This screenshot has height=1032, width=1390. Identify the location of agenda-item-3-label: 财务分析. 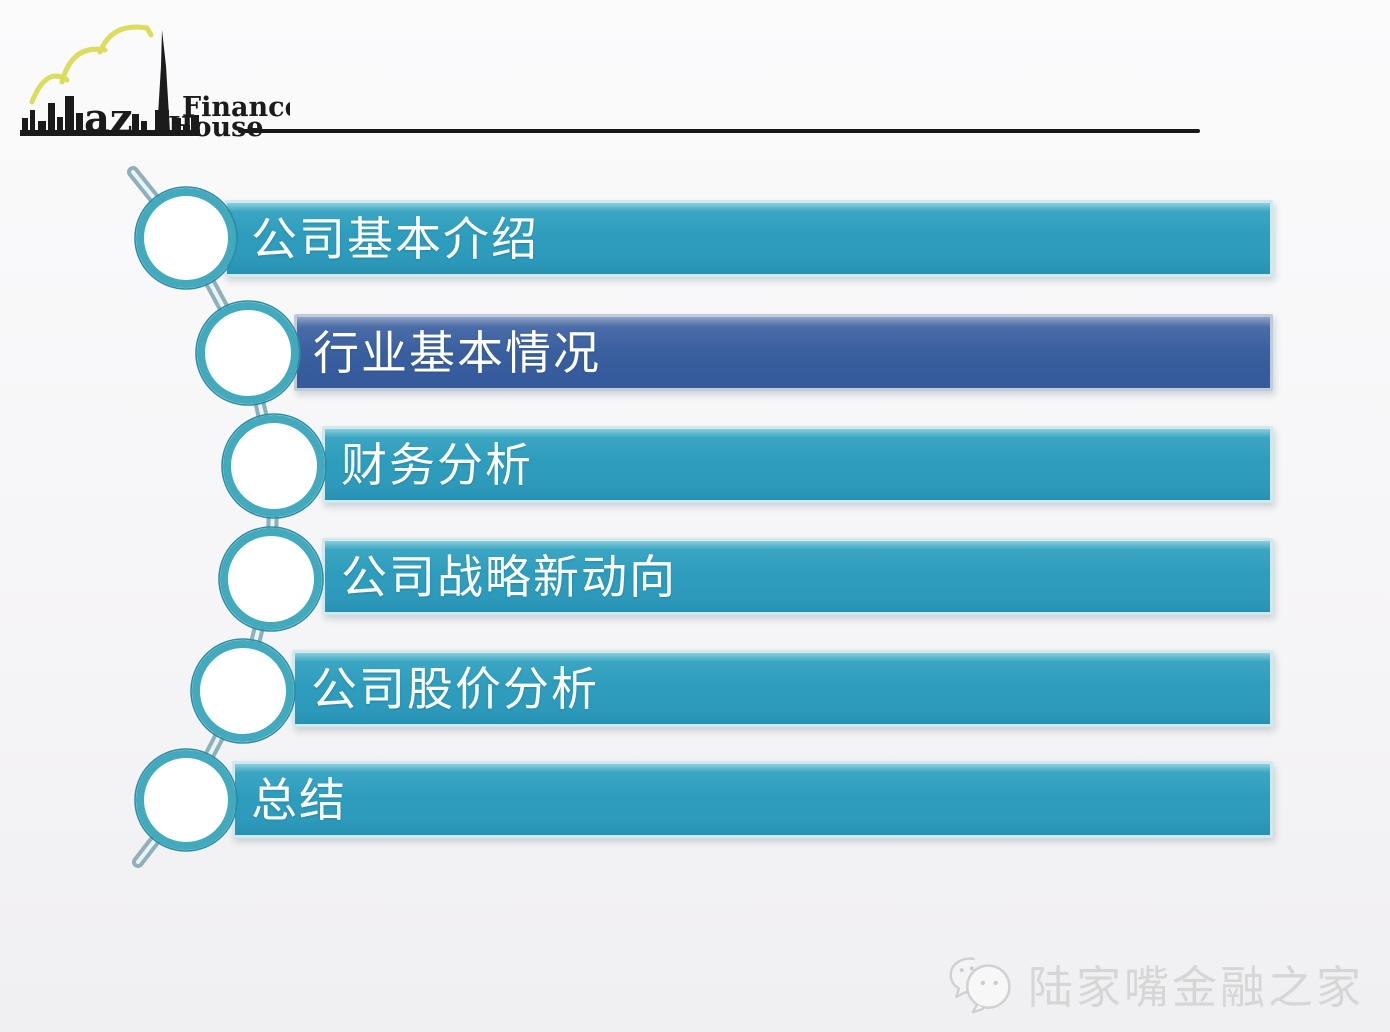
(437, 464).